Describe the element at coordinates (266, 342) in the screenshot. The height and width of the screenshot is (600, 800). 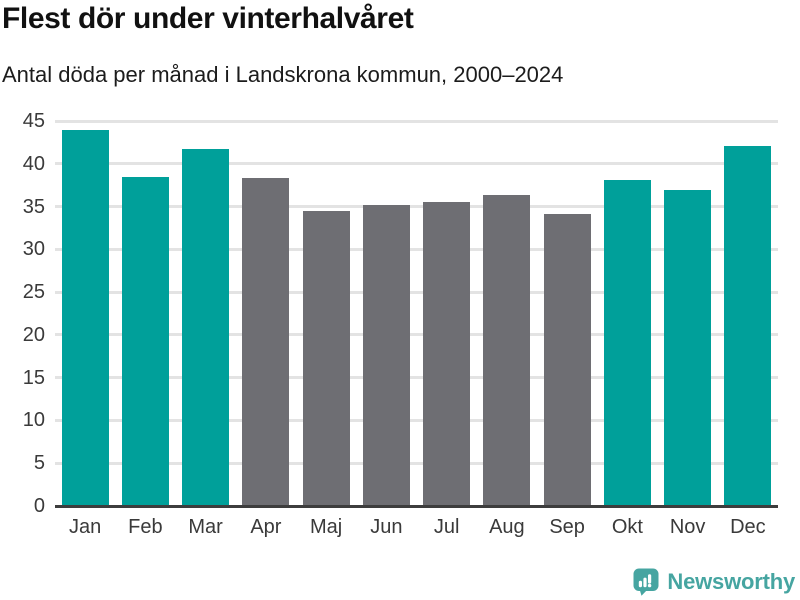
I see `bar-Apr` at that location.